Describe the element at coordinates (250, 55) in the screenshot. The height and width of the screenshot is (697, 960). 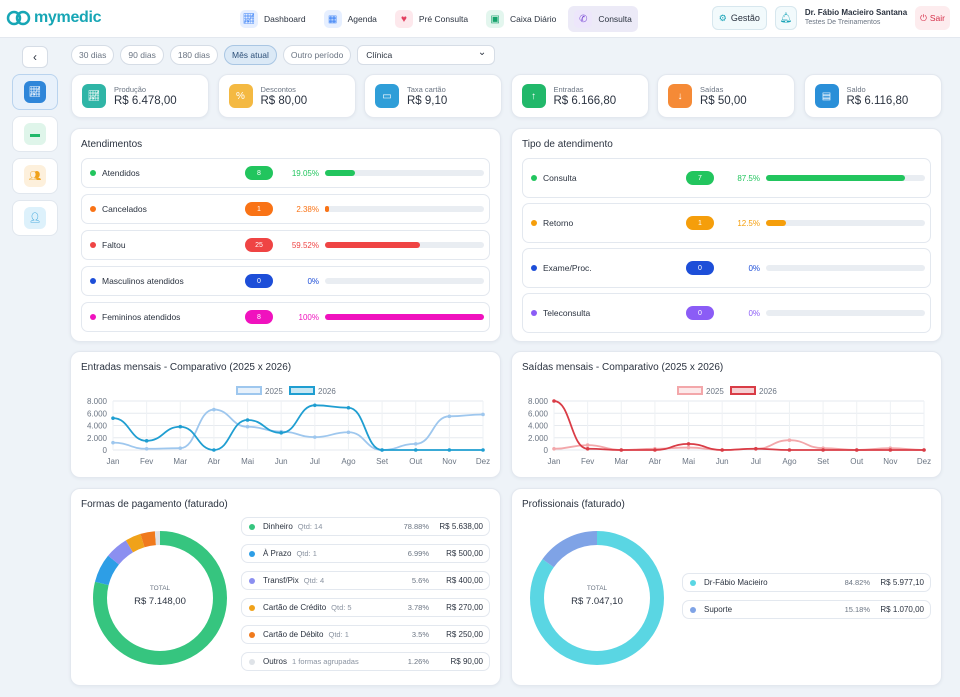
I see `filter-option: Mês atual` at that location.